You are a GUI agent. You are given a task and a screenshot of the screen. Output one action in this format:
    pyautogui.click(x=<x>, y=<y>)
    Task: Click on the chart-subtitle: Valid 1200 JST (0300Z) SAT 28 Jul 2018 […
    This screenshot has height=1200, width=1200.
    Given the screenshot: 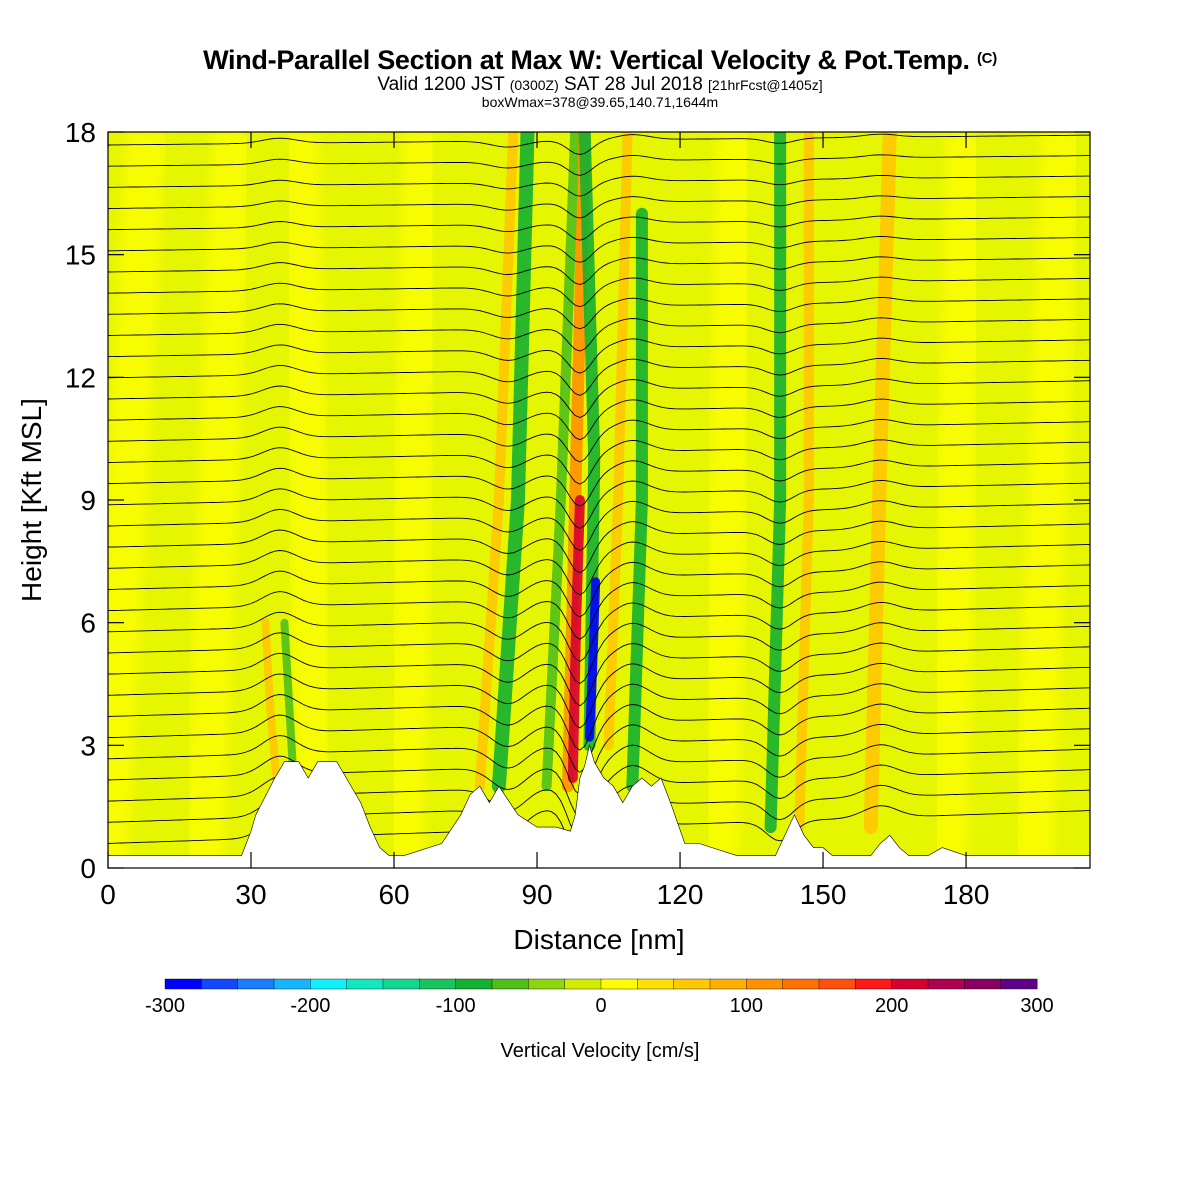 What is the action you would take?
    pyautogui.click(x=600, y=85)
    